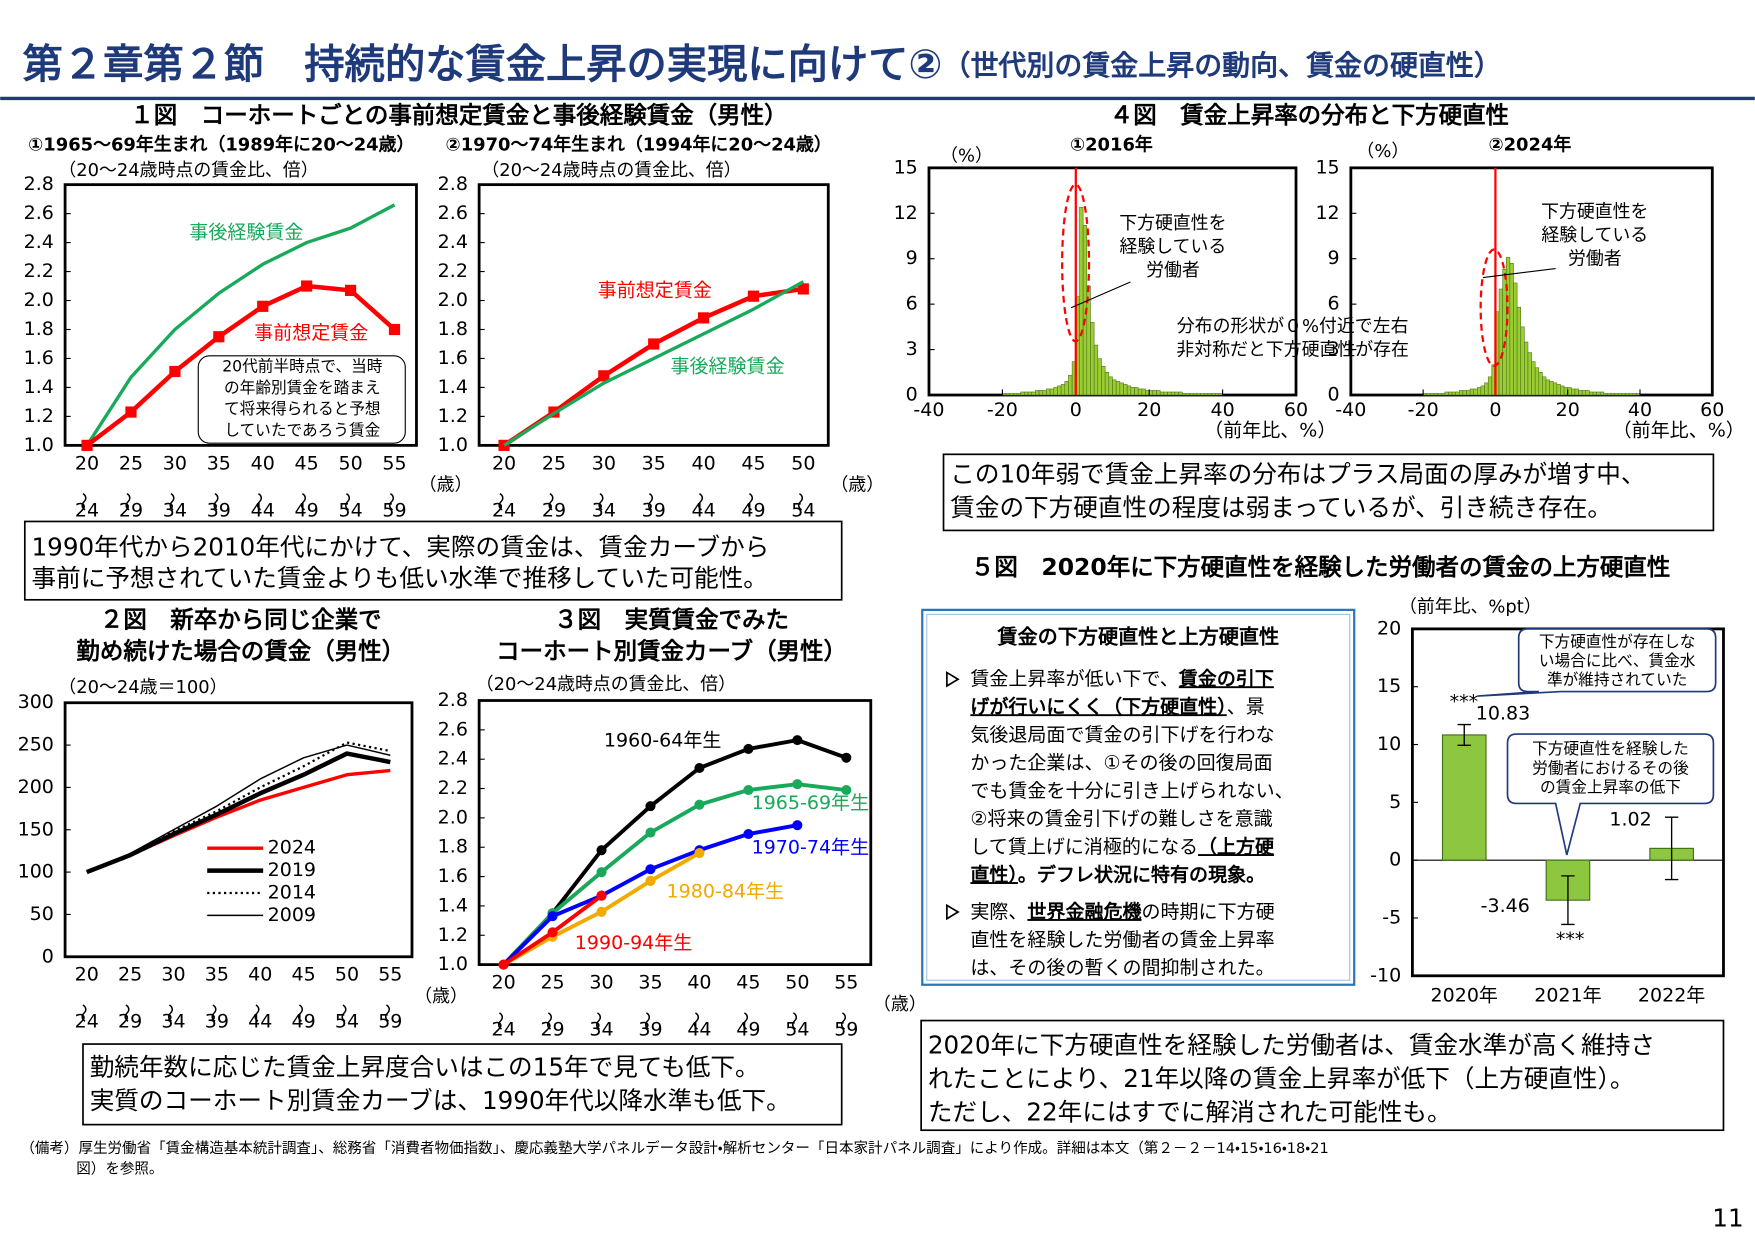 The width and height of the screenshot is (1755, 1241). Describe the element at coordinates (36, 702) in the screenshot. I see `y-tick-label: 300` at that location.